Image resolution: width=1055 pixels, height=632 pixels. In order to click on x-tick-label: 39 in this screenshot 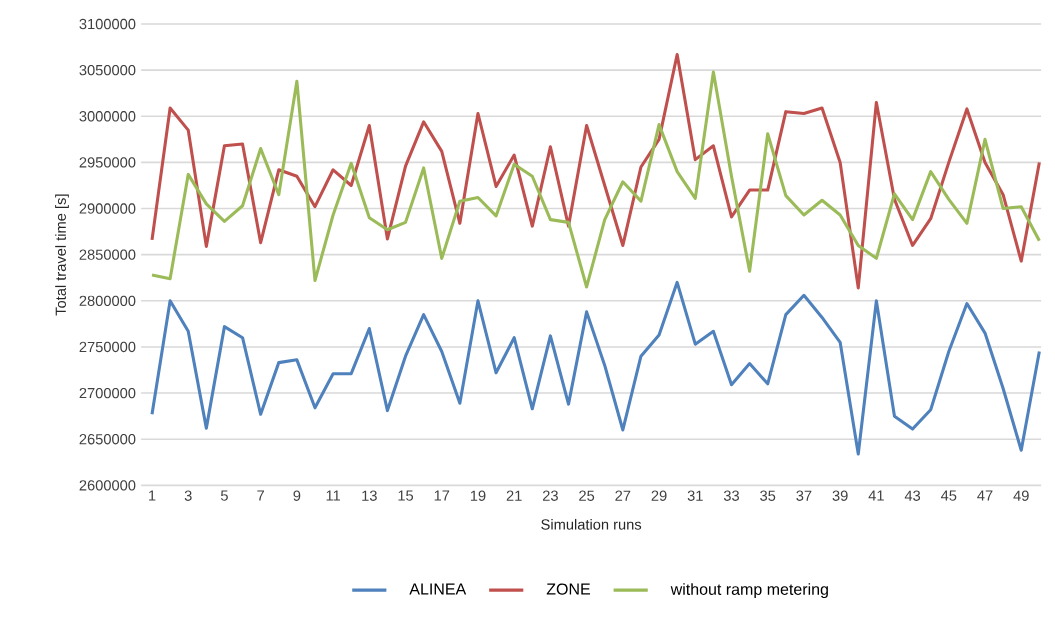, I will do `click(840, 495)`.